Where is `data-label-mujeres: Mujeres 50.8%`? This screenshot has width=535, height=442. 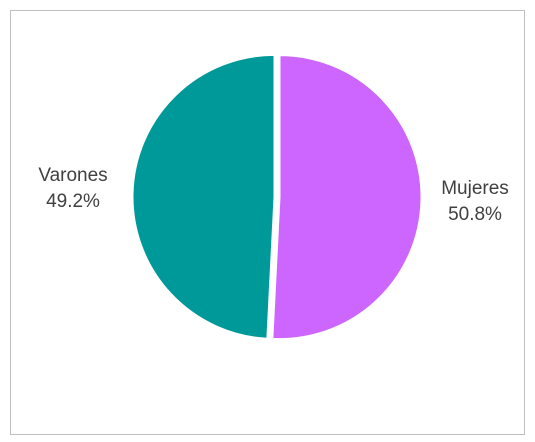 data-label-mujeres: Mujeres 50.8% is located at coordinates (475, 202).